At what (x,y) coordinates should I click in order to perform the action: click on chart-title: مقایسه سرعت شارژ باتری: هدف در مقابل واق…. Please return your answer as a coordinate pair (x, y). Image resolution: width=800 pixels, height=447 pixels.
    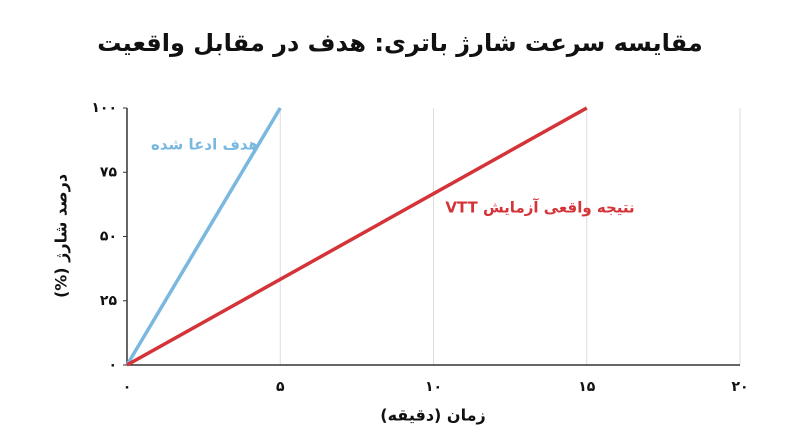
    Looking at the image, I should click on (399, 43).